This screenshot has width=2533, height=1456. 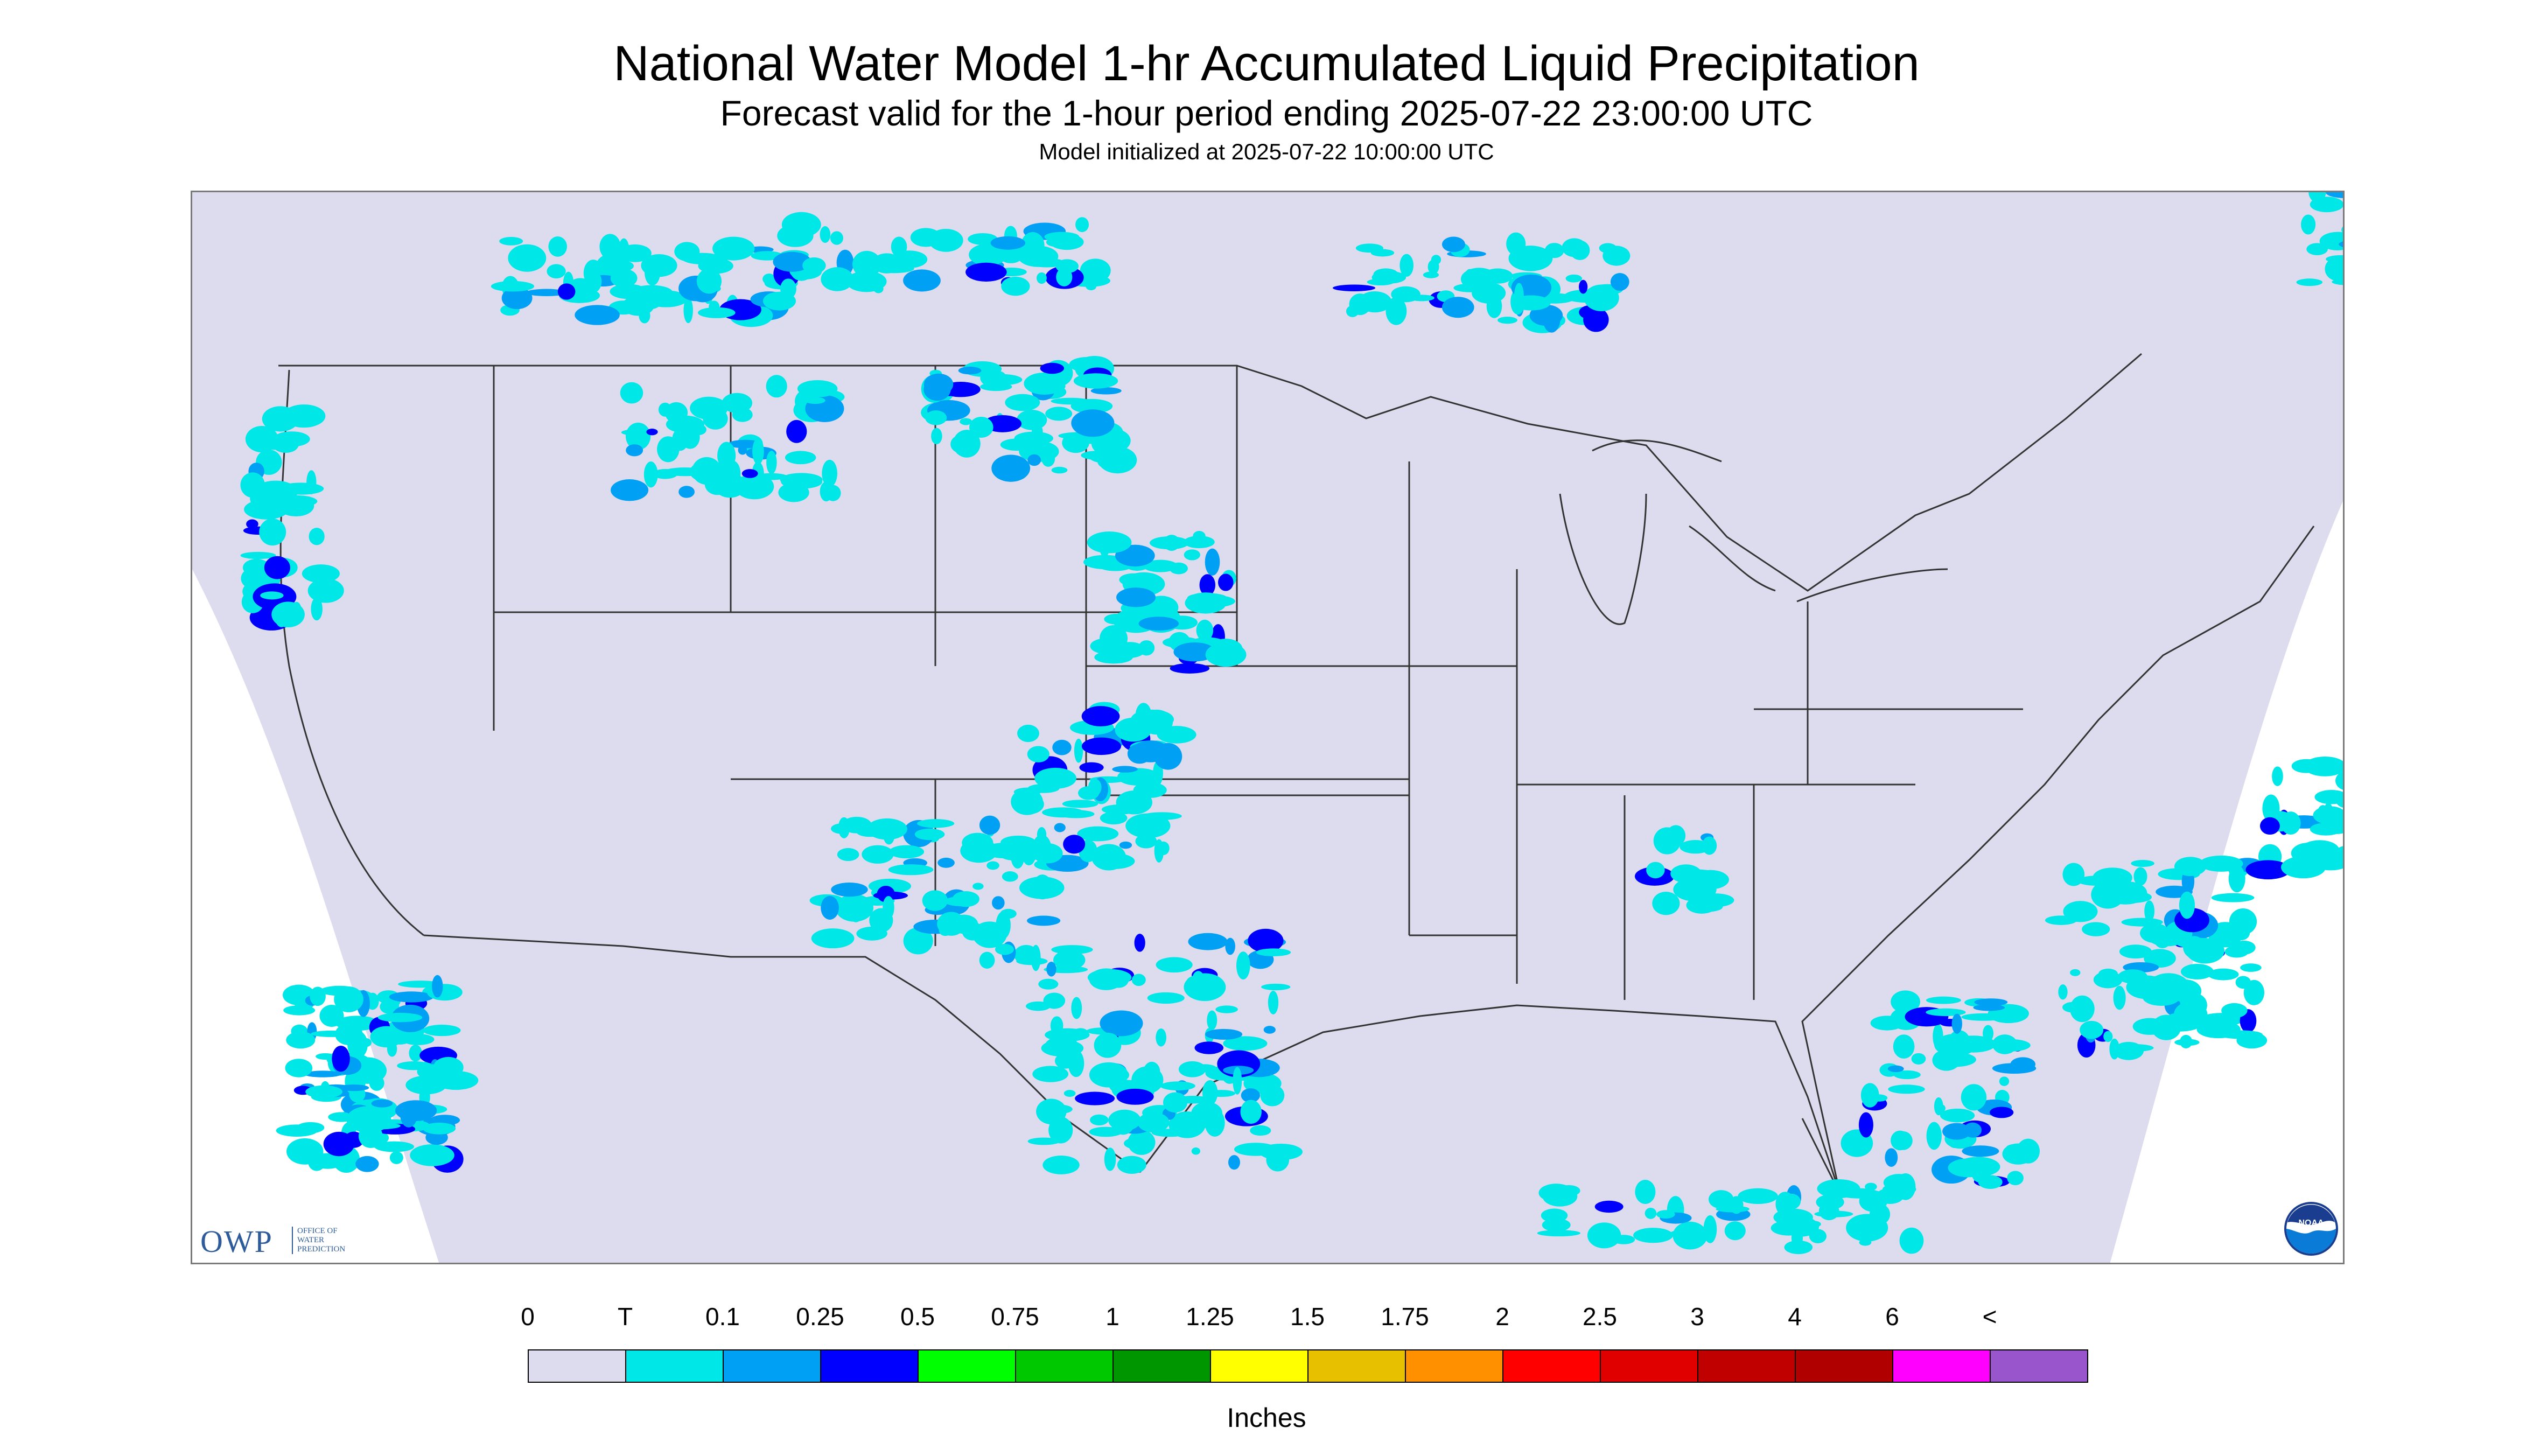 What do you see at coordinates (1490, 1099) in the screenshot?
I see `gulf-coast` at bounding box center [1490, 1099].